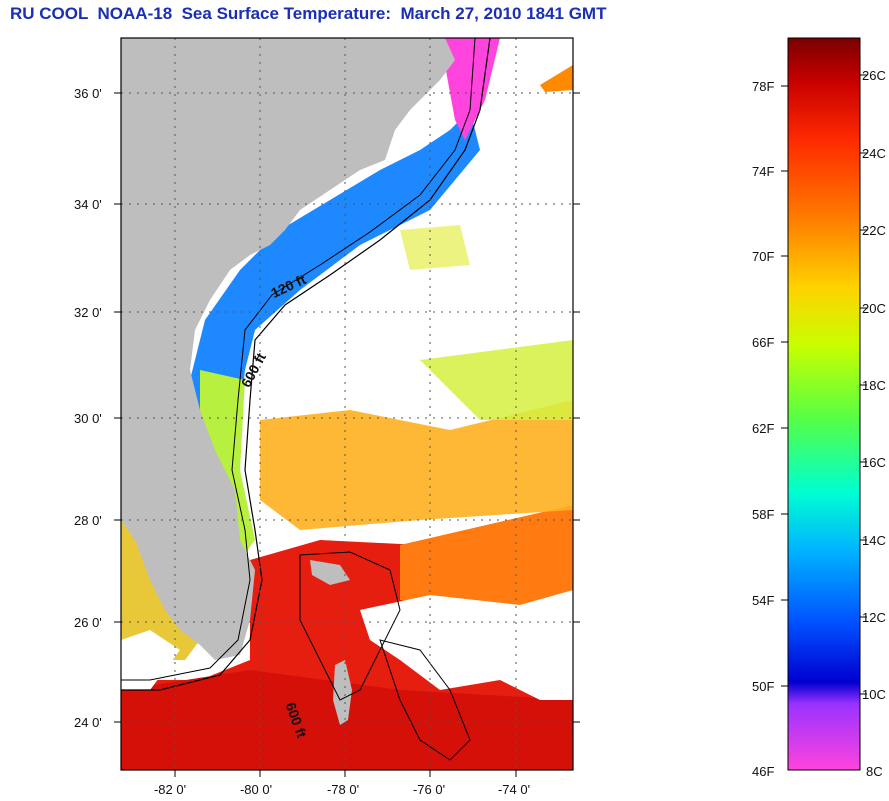  Describe the element at coordinates (763, 86) in the screenshot. I see `colorbar-f-label: 78F` at that location.